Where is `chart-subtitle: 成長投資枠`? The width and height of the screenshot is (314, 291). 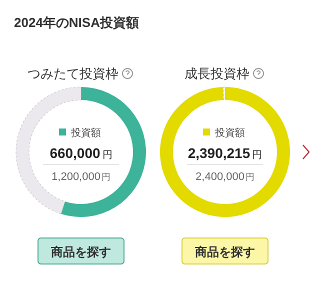
chart-subtitle: 成長投資枠 is located at coordinates (217, 73).